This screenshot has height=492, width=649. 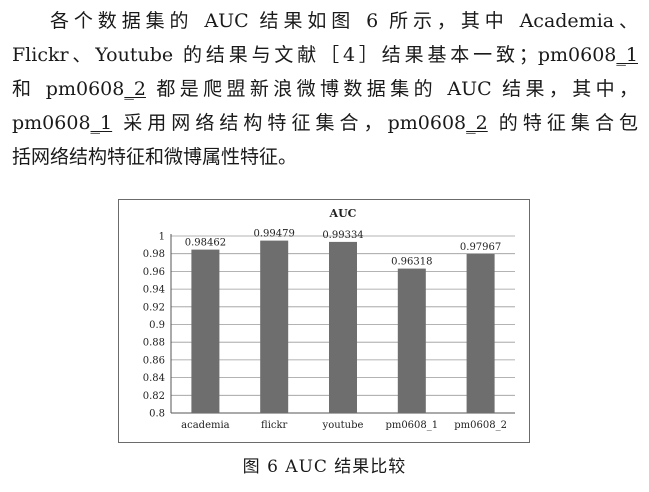 I want to click on y-tick-label: 0.88, so click(x=154, y=343).